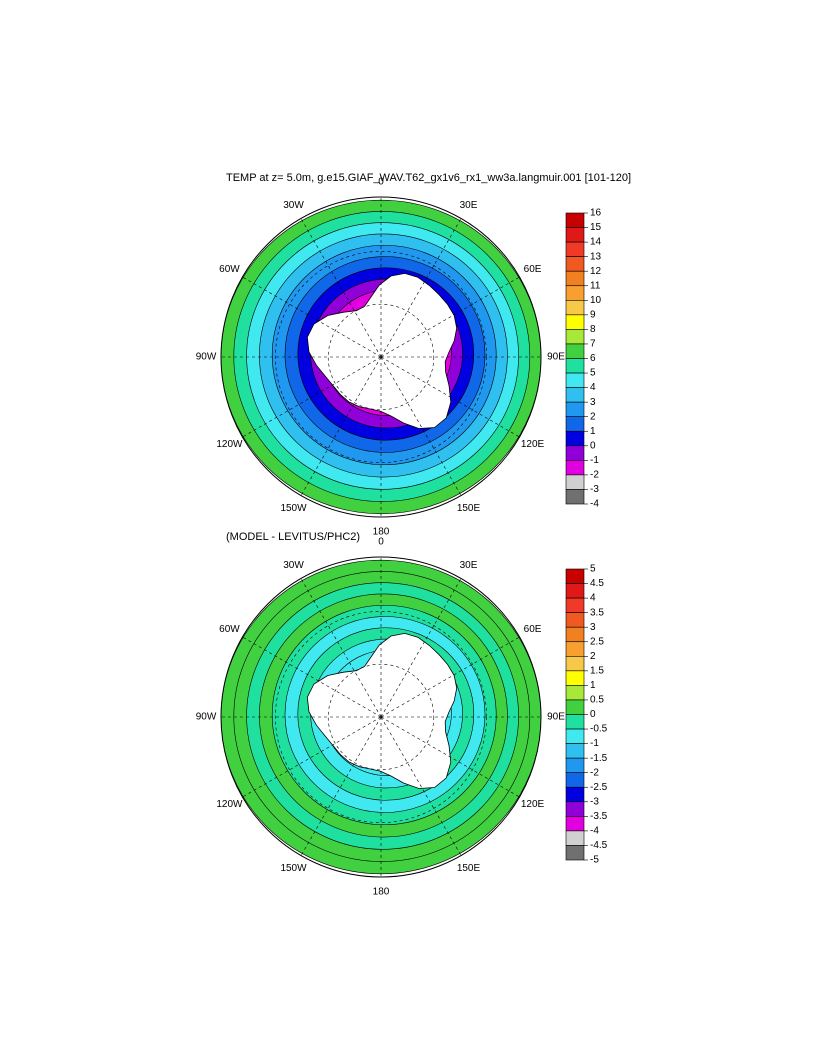 Image resolution: width=818 pixels, height=1060 pixels. What do you see at coordinates (293, 537) in the screenshot?
I see `panel-title: (MODEL - LEVITUS/PHC2)` at bounding box center [293, 537].